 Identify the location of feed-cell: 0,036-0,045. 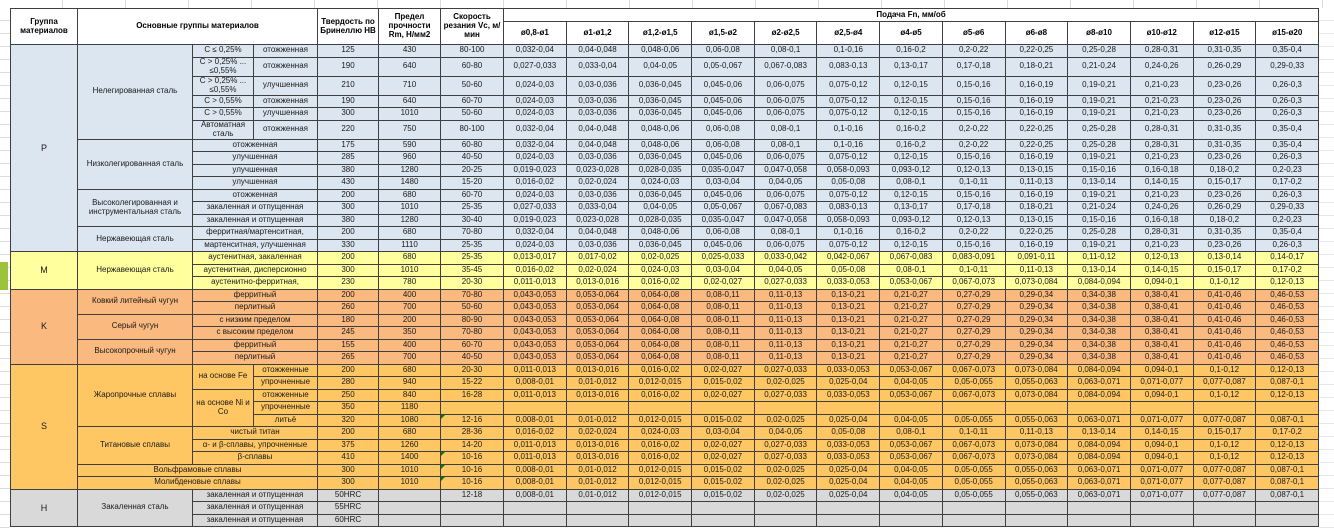
(660, 158).